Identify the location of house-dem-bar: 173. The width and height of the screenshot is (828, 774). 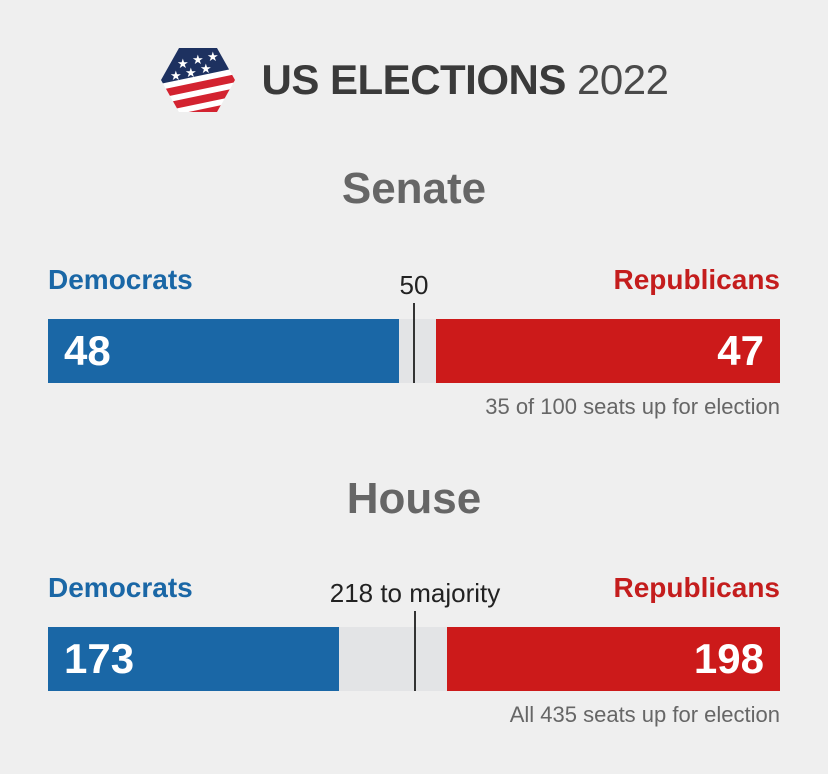
(193, 659).